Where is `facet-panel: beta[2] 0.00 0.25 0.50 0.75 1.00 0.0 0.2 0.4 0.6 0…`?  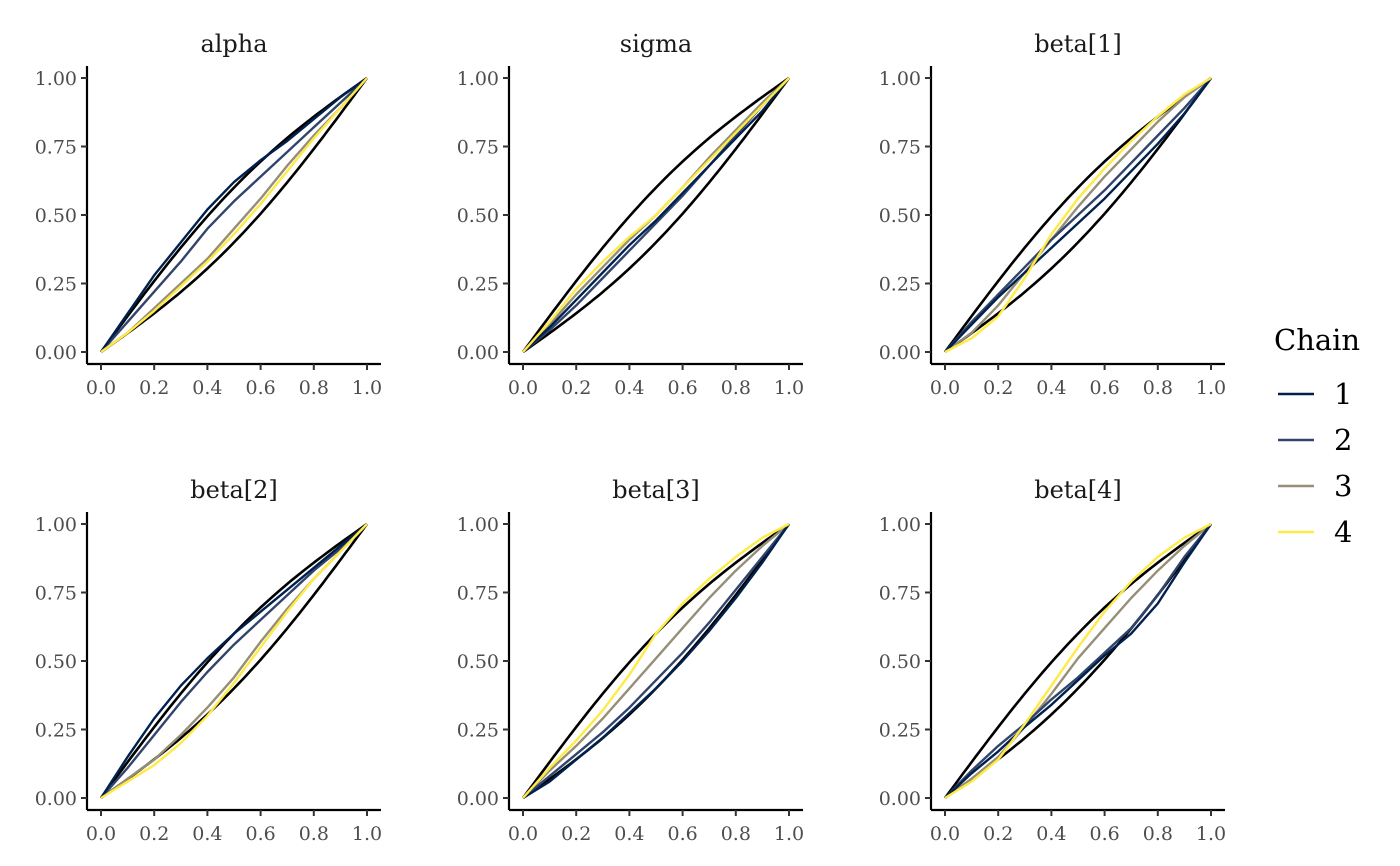
facet-panel: beta[2] 0.00 0.25 0.50 0.75 1.00 0.0 0.2 0.4 0.6 0… is located at coordinates (208, 660).